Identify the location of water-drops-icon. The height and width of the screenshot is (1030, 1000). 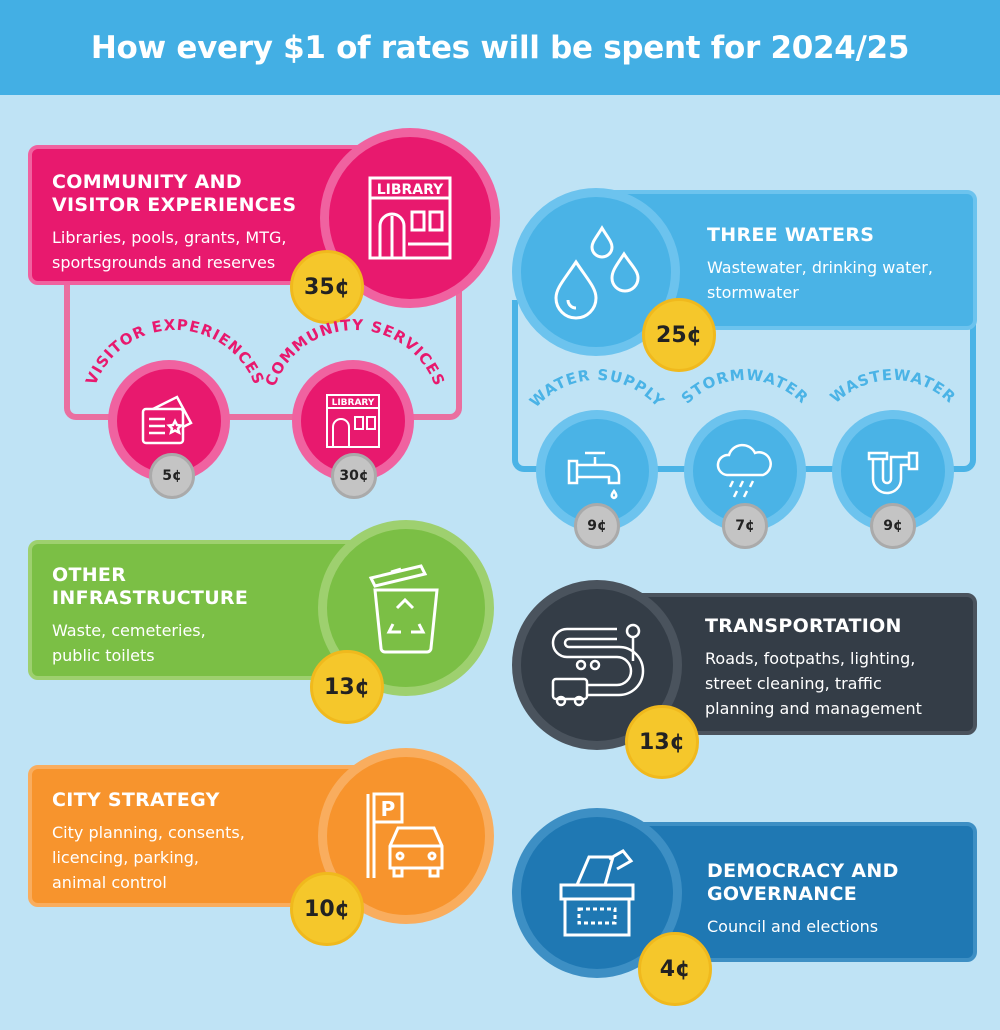
(597, 272).